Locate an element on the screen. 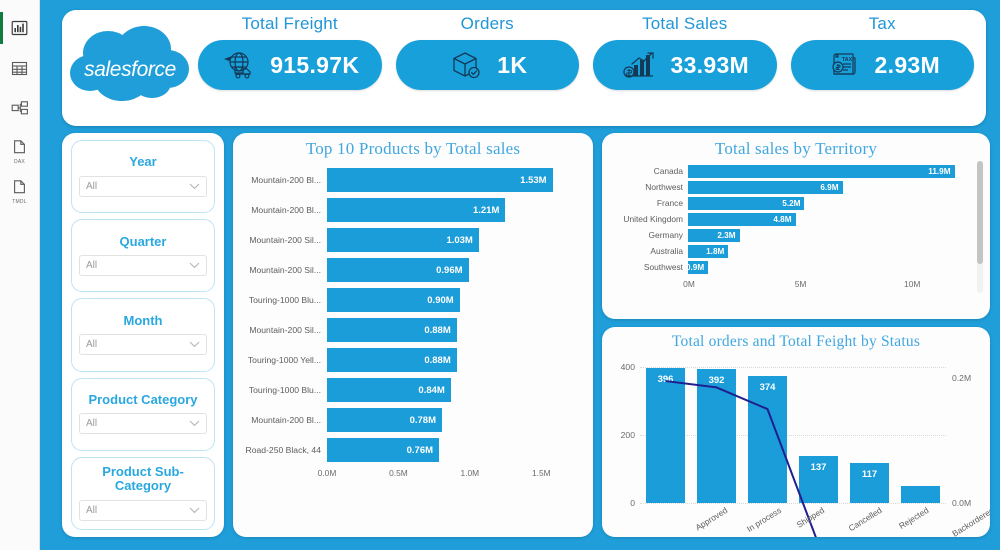 This screenshot has height=550, width=1000. slicer-product-category-dropdown: All is located at coordinates (143, 424).